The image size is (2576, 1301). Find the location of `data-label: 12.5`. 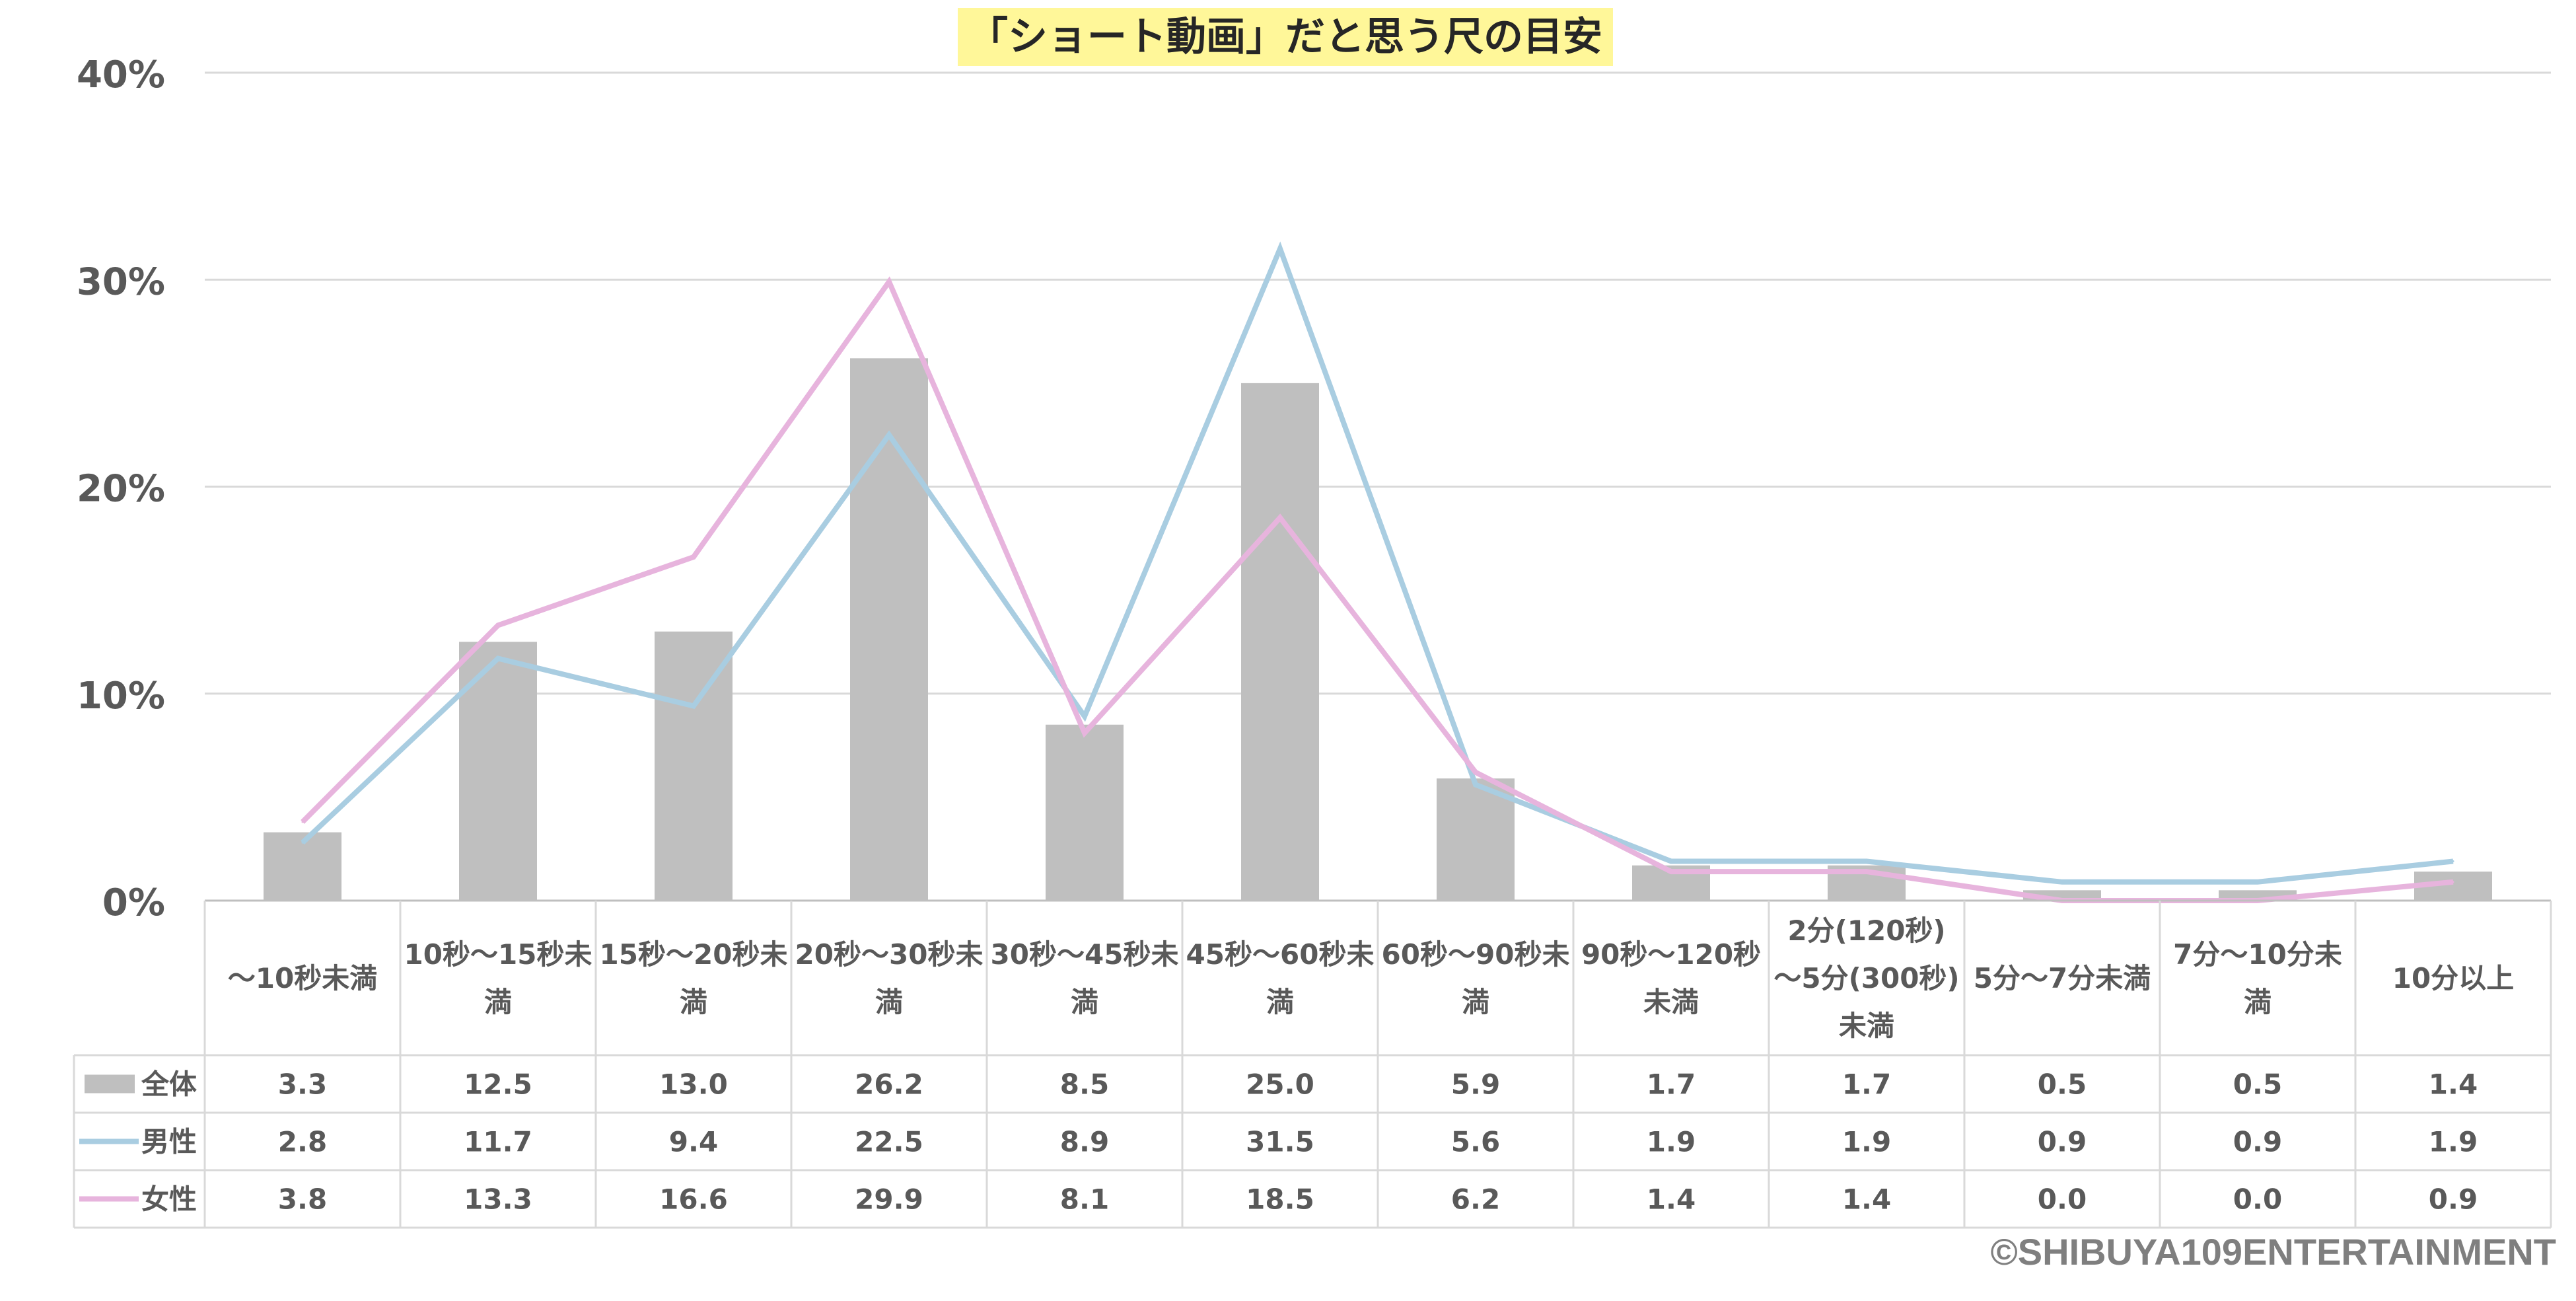

data-label: 12.5 is located at coordinates (498, 1084).